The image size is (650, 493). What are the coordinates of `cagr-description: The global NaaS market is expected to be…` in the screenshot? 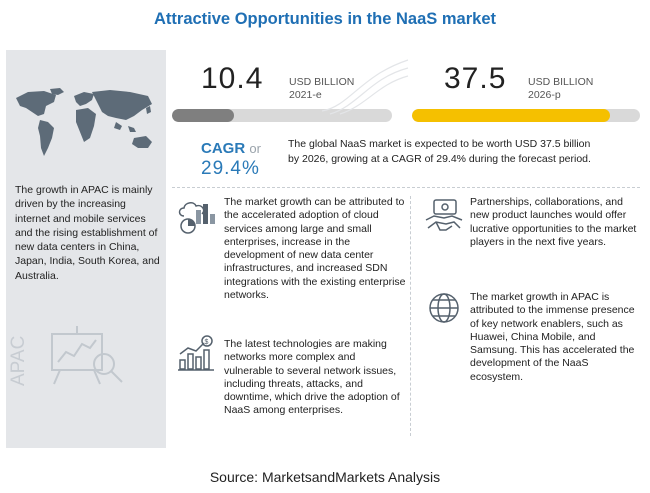 It's located at (439, 151).